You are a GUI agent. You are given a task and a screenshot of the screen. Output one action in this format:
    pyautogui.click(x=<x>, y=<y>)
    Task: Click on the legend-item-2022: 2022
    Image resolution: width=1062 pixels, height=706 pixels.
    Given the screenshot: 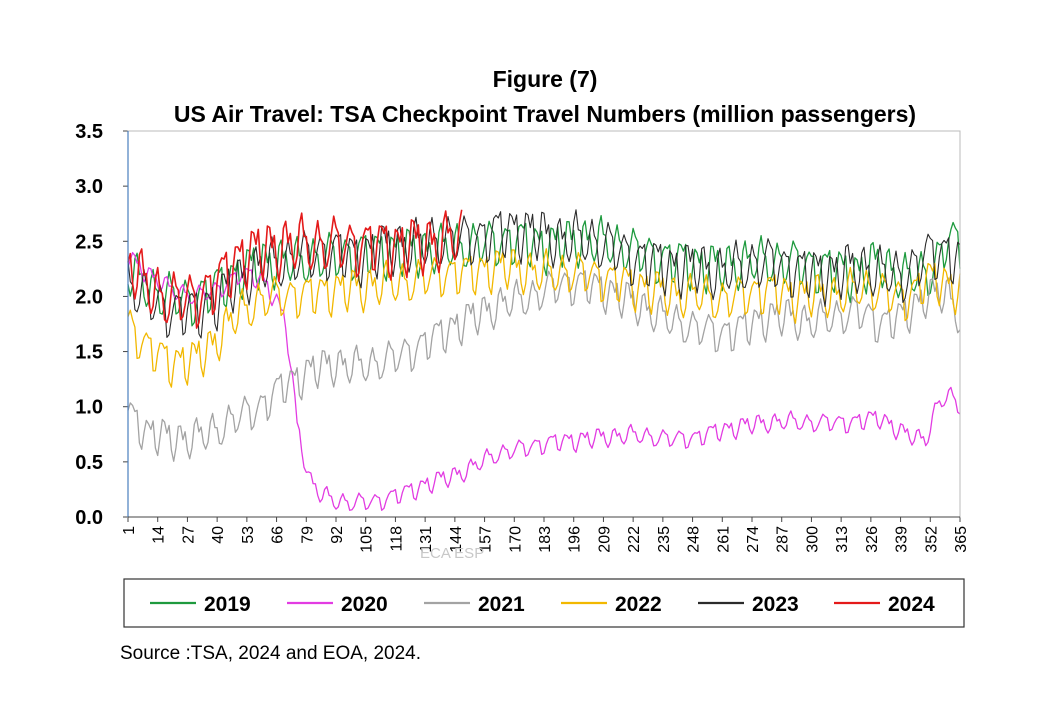 What is the action you would take?
    pyautogui.click(x=611, y=604)
    